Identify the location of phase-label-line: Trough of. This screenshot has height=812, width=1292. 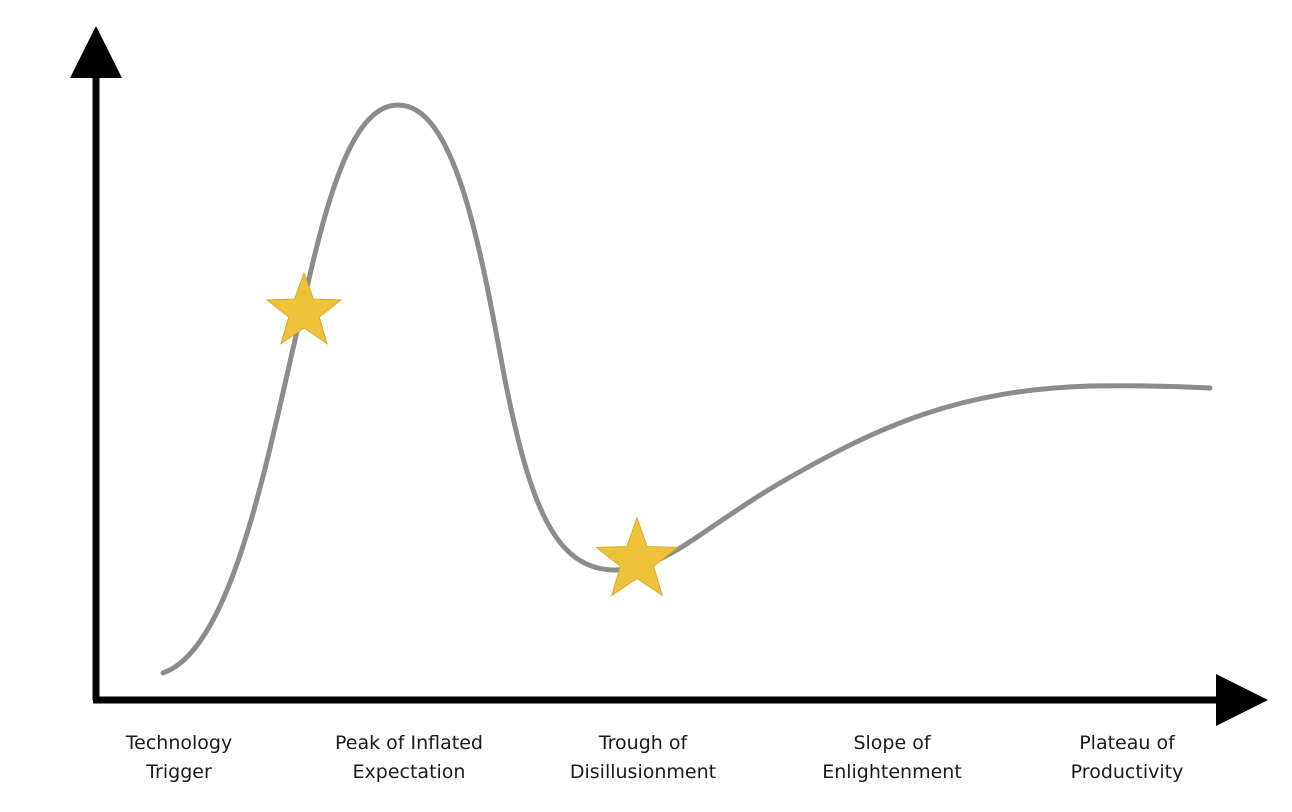
(643, 743).